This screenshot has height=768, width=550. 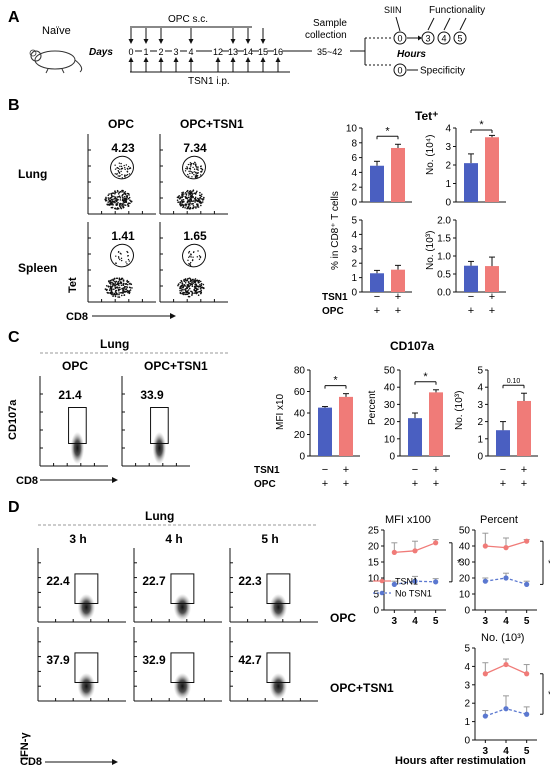 I want to click on bar-ytick-label: 5, so click(x=480, y=371).